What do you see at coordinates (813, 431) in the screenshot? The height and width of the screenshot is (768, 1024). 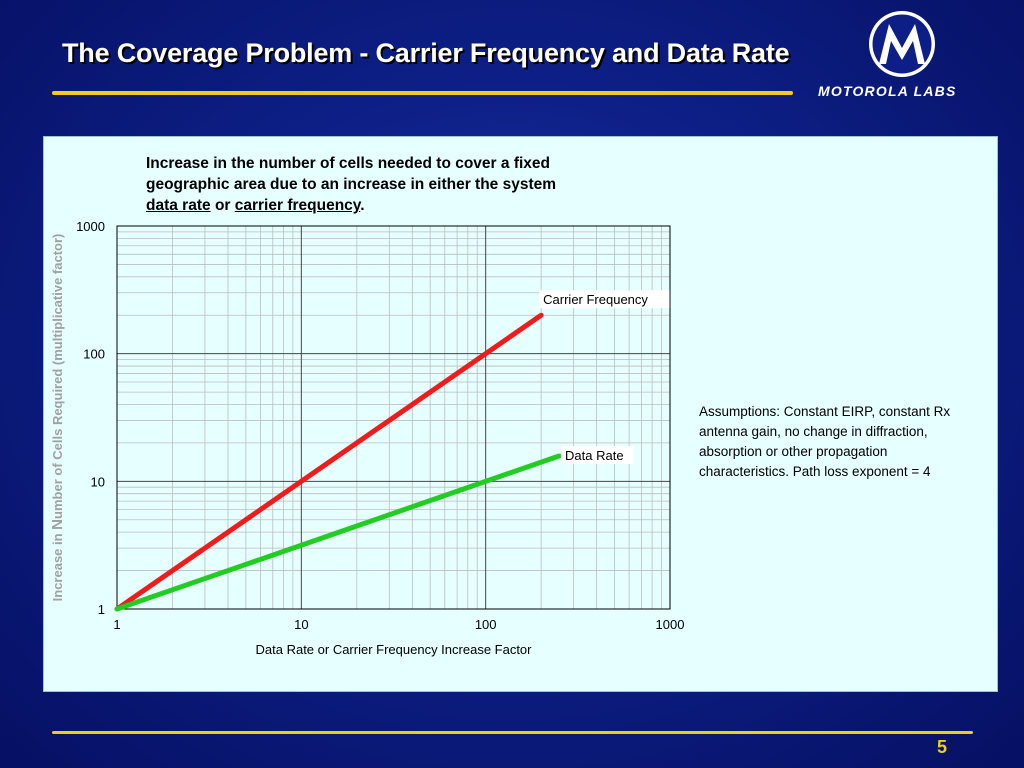 I see `assumptions-line-2: antenna gain, no change in diffraction,` at bounding box center [813, 431].